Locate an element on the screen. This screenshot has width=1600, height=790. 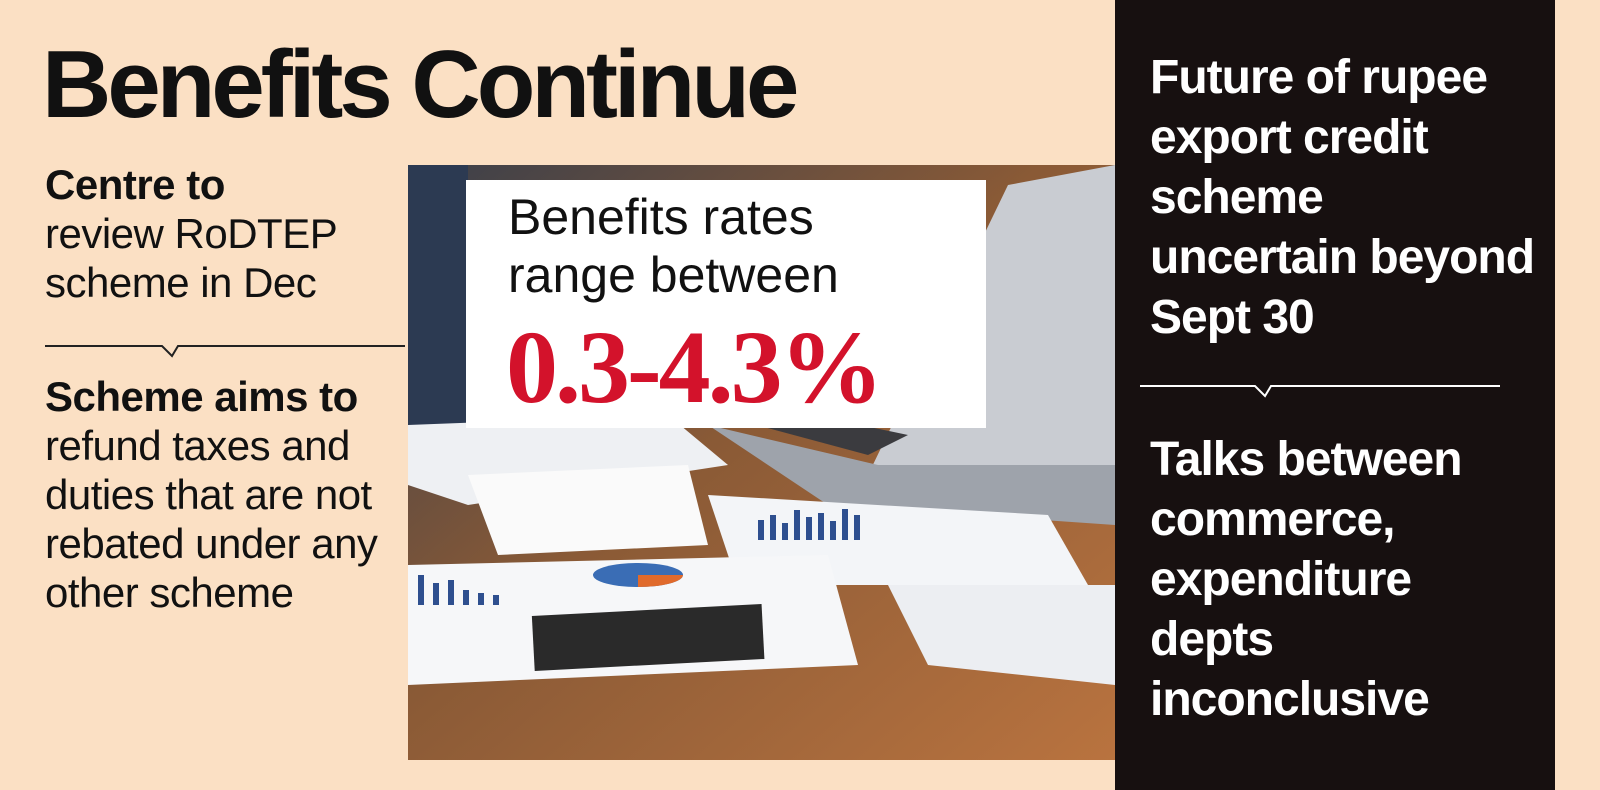
body-text: review RoDTEP scheme in Dec is located at coordinates (191, 258).